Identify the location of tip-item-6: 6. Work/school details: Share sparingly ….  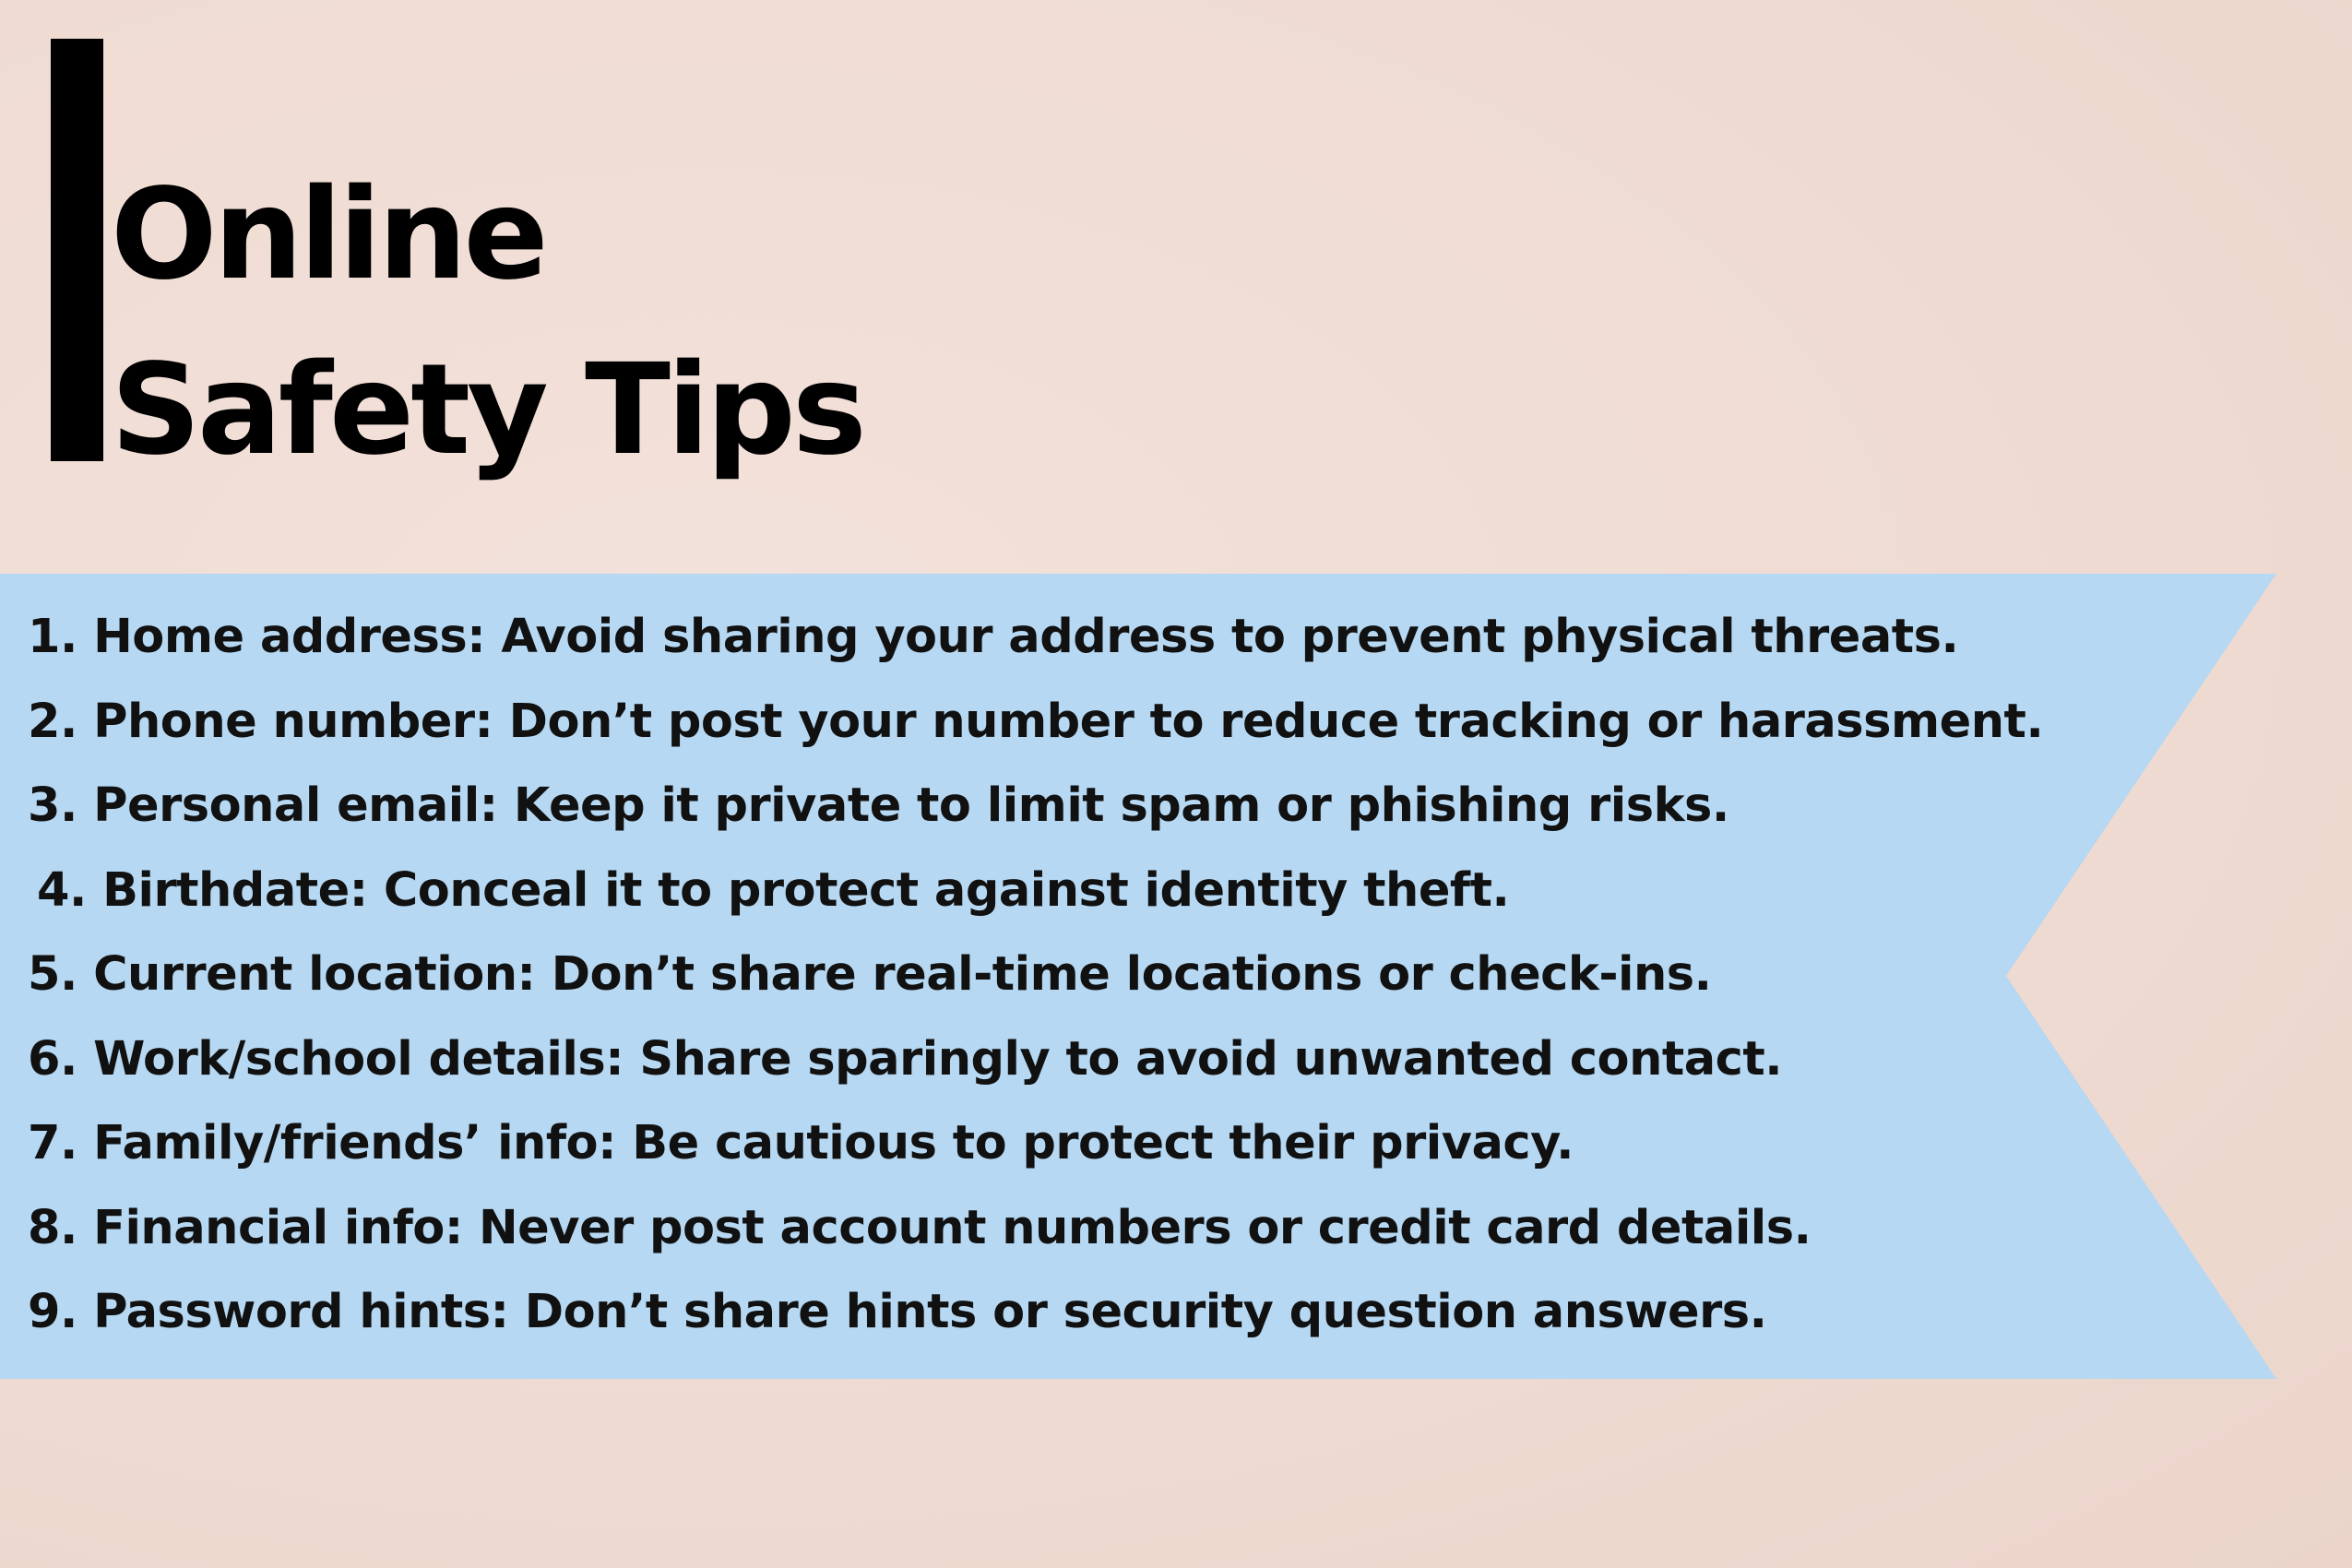
(905, 1059).